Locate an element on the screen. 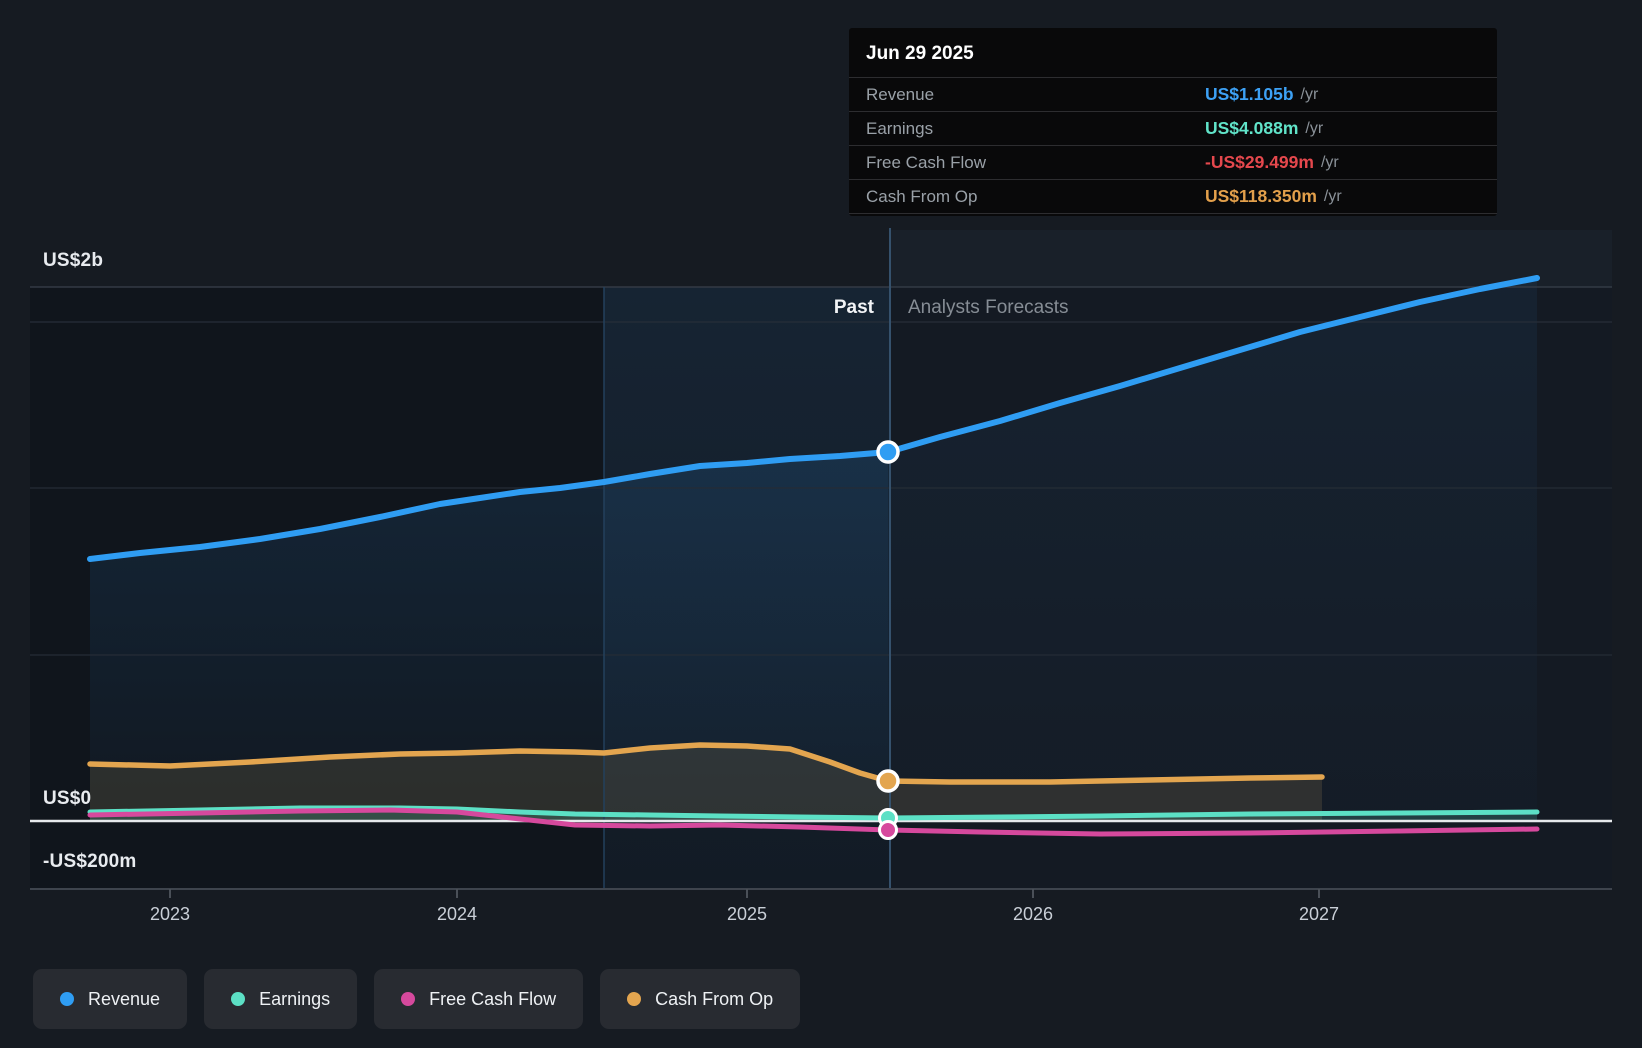 The width and height of the screenshot is (1642, 1048). x-axis-label-2026: 2026 is located at coordinates (1033, 914).